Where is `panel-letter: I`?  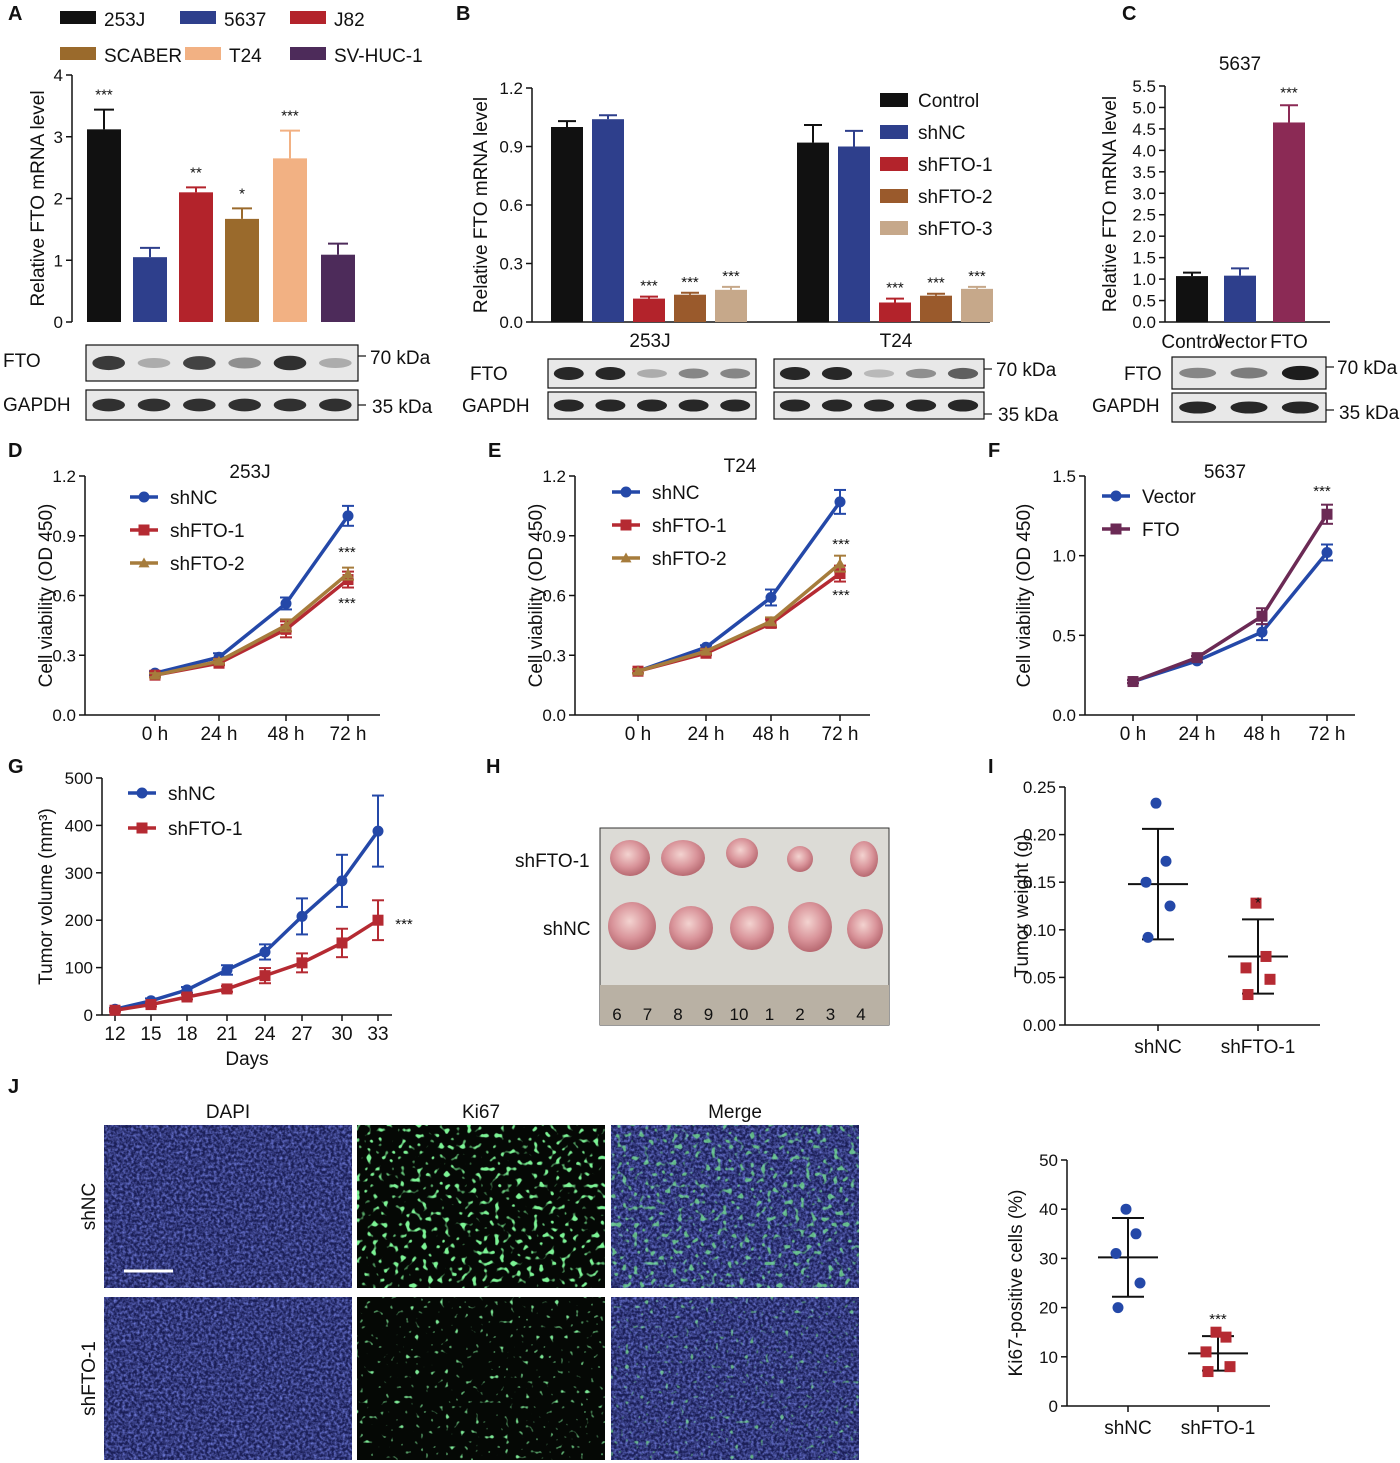 panel-letter: I is located at coordinates (991, 767).